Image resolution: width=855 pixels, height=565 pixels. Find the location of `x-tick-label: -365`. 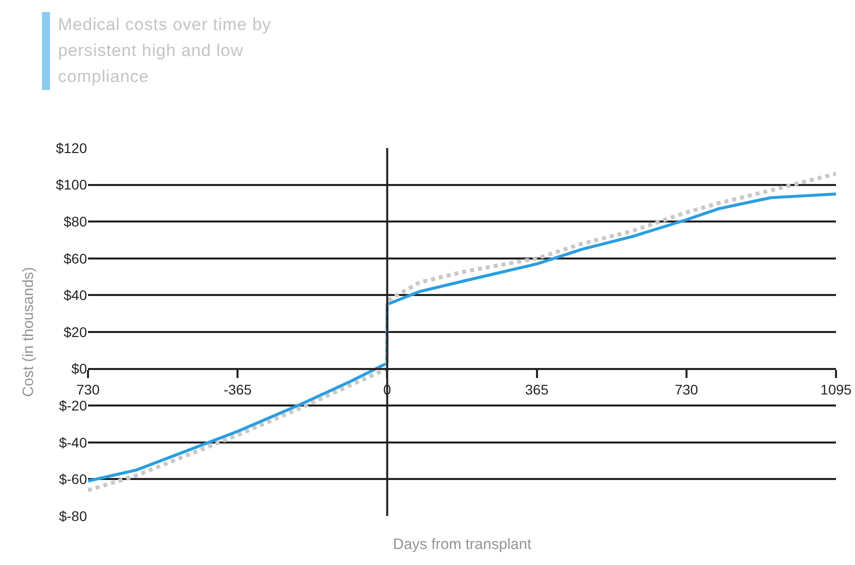

x-tick-label: -365 is located at coordinates (238, 390).